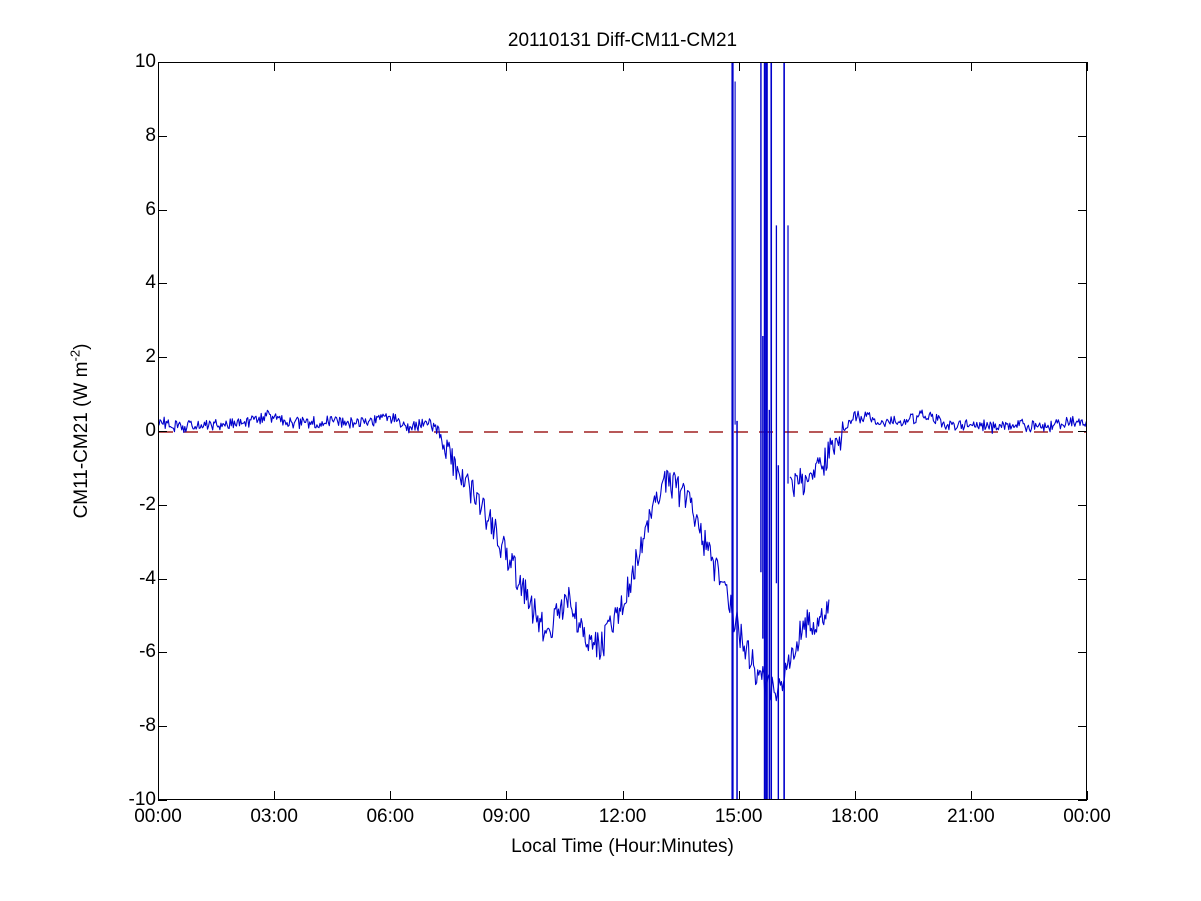  Describe the element at coordinates (390, 816) in the screenshot. I see `x-axis-tick-label: 06:00` at that location.